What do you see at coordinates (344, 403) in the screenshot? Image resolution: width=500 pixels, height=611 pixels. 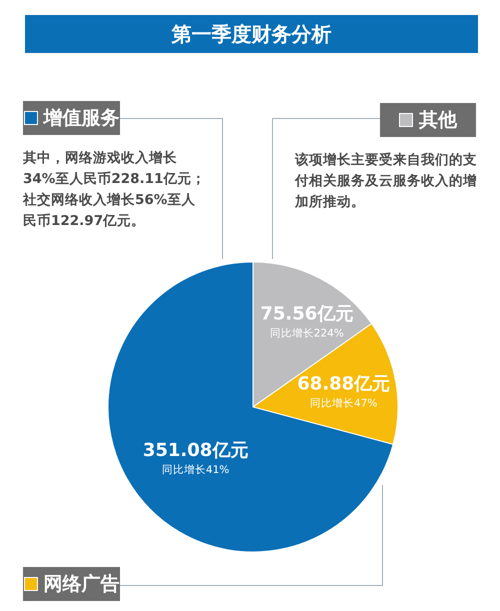 I see `text: 同比增长47%` at bounding box center [344, 403].